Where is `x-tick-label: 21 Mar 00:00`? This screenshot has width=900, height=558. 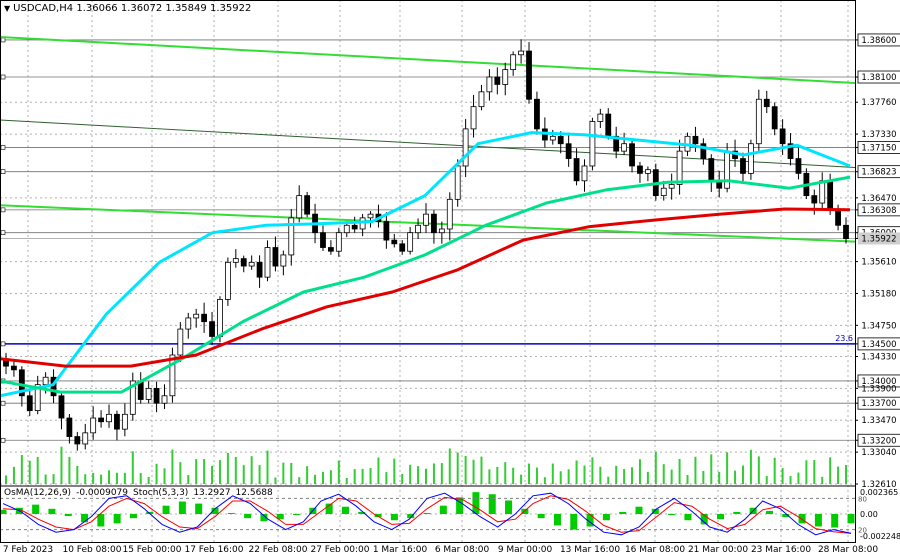 x-tick-label: 21 Mar 00:00 is located at coordinates (718, 550).